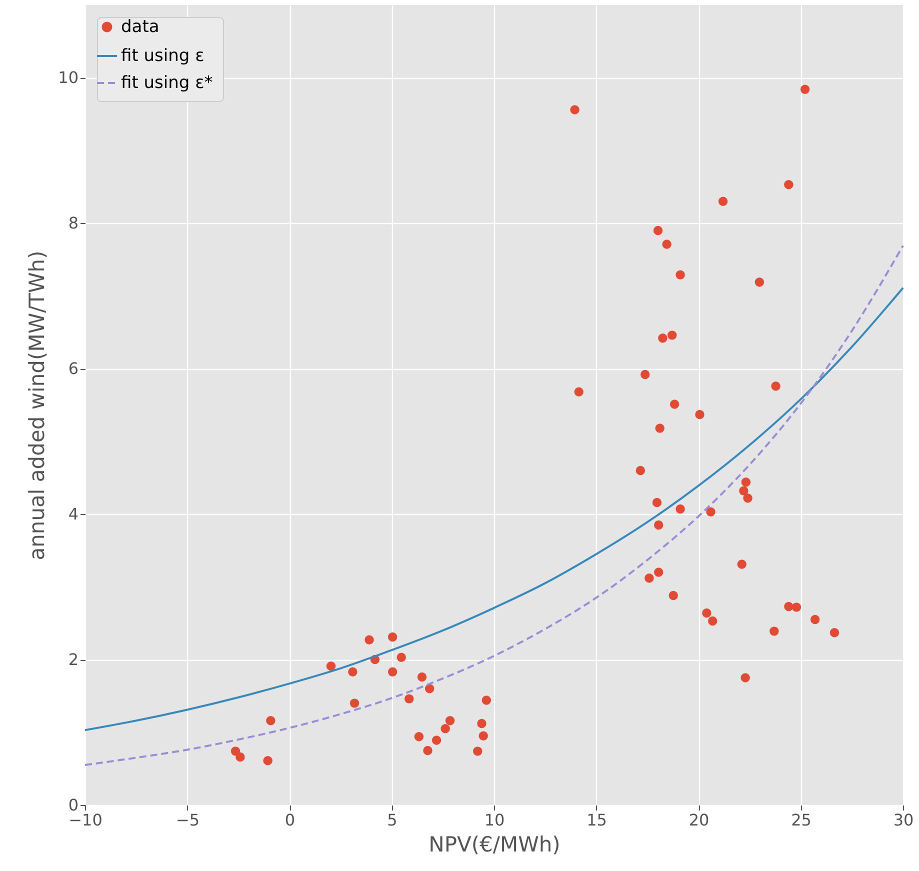  I want to click on x-tick-label: 10, so click(494, 820).